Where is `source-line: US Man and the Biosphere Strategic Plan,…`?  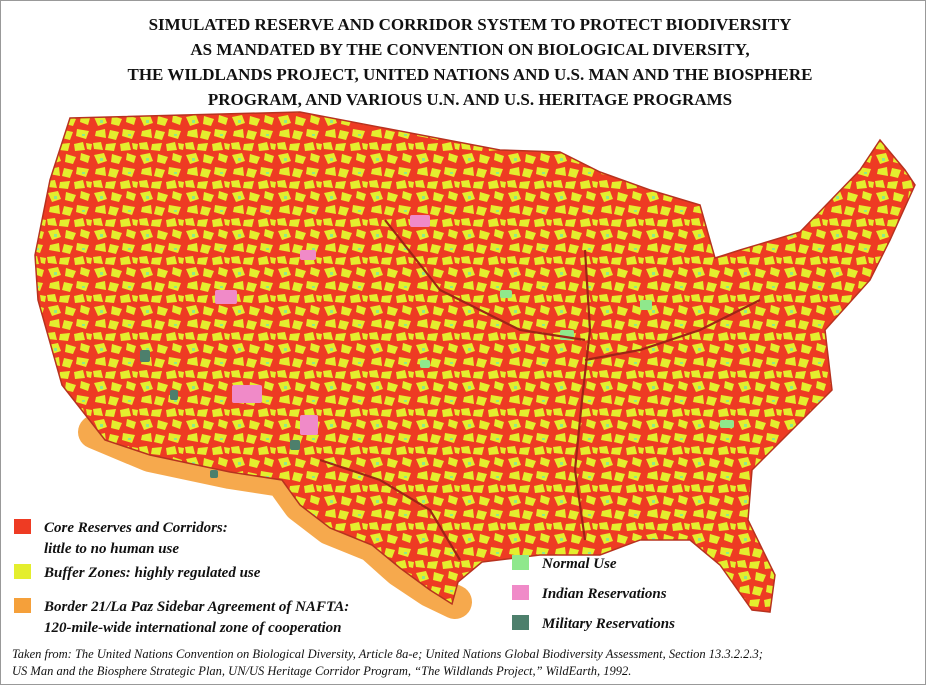
source-line: US Man and the Biosphere Strategic Plan,… is located at coordinates (321, 671).